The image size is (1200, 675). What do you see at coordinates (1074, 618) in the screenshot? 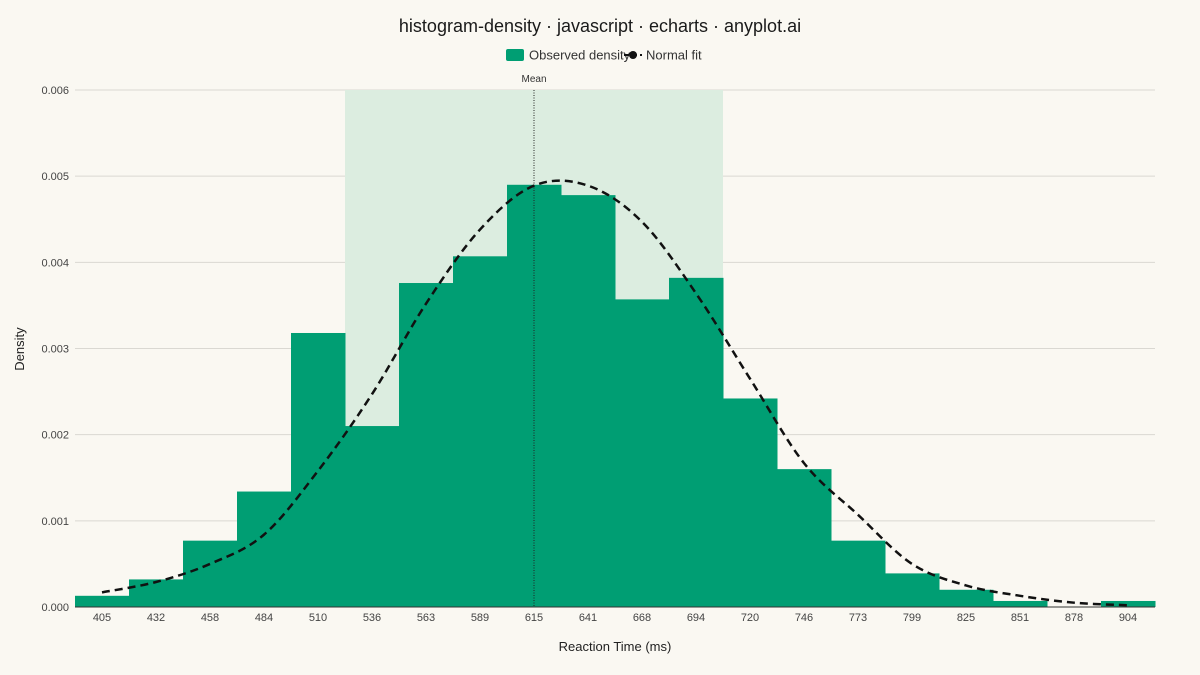
I see `x-tick-label: 878` at bounding box center [1074, 618].